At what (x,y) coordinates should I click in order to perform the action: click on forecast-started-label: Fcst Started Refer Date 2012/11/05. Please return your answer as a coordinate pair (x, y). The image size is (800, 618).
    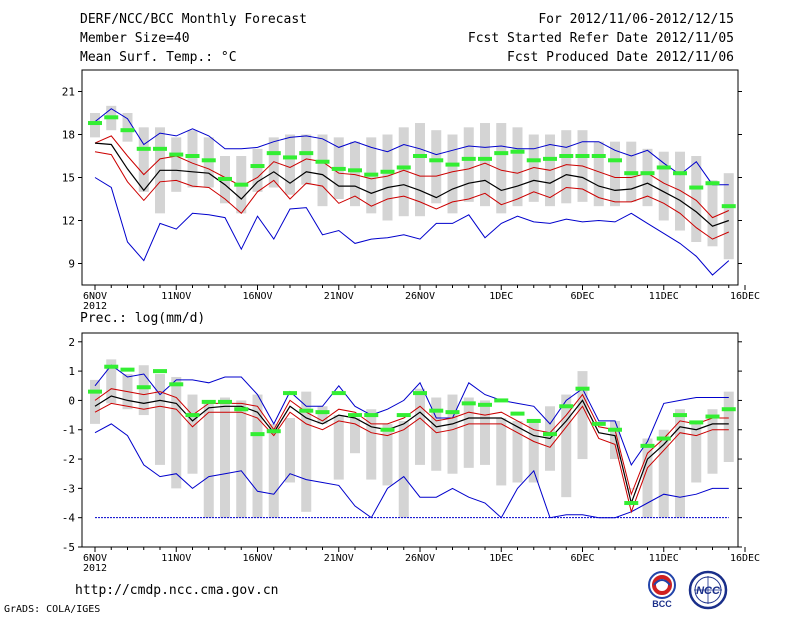
    Looking at the image, I should click on (600, 38).